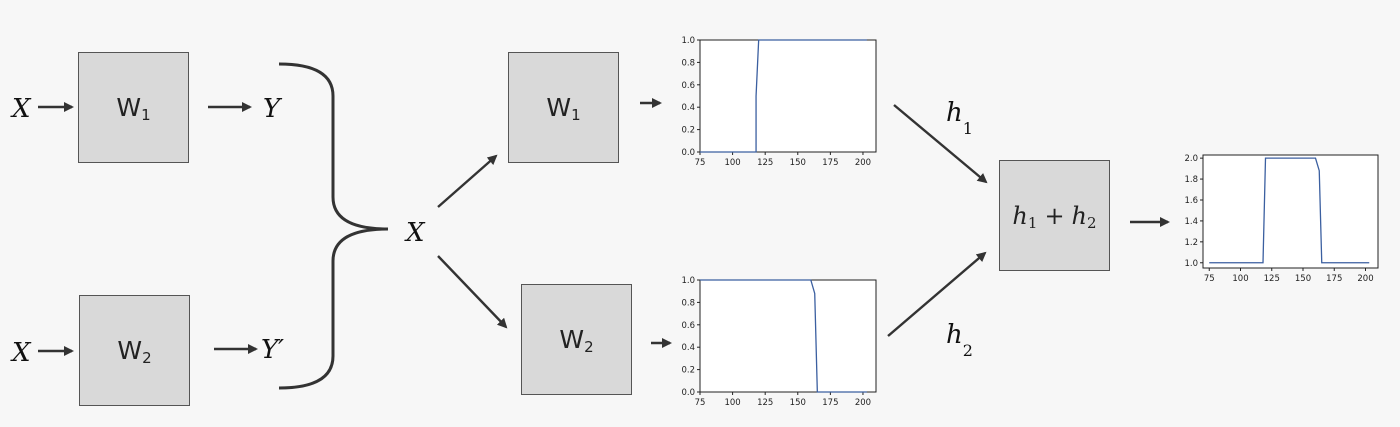 The image size is (1400, 427). I want to click on output-y-prime: Y′, so click(273, 350).